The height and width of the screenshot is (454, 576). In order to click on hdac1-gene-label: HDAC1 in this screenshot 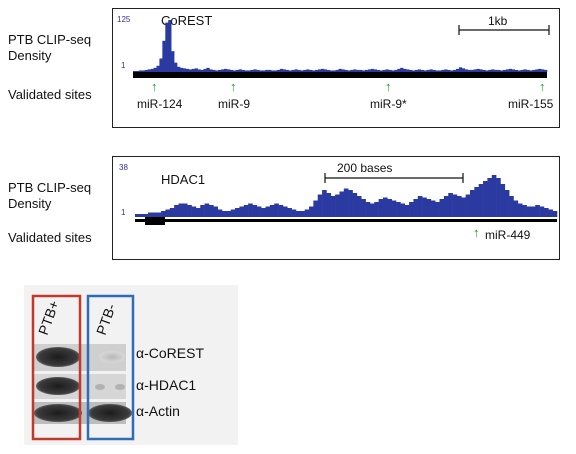, I will do `click(183, 179)`.